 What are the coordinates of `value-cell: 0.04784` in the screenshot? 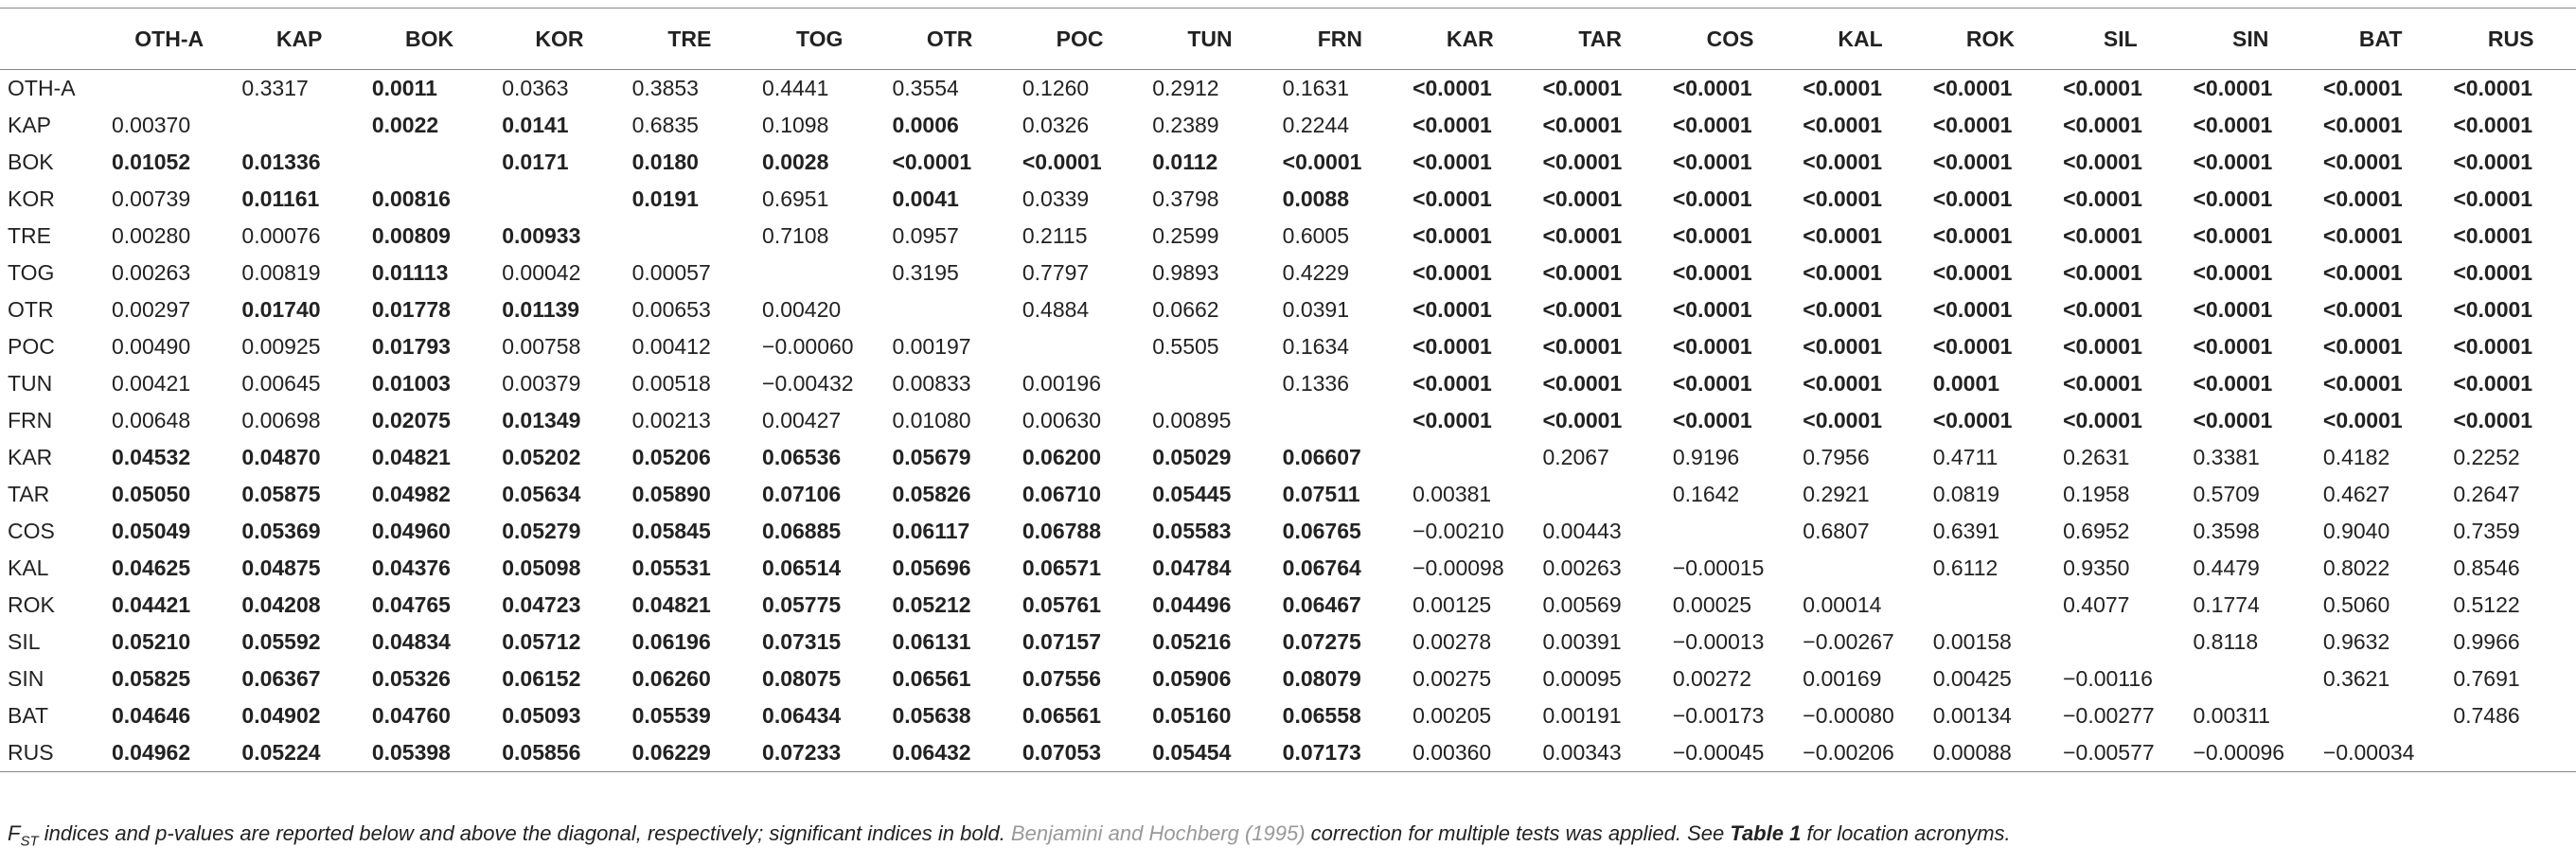 It's located at (1192, 567).